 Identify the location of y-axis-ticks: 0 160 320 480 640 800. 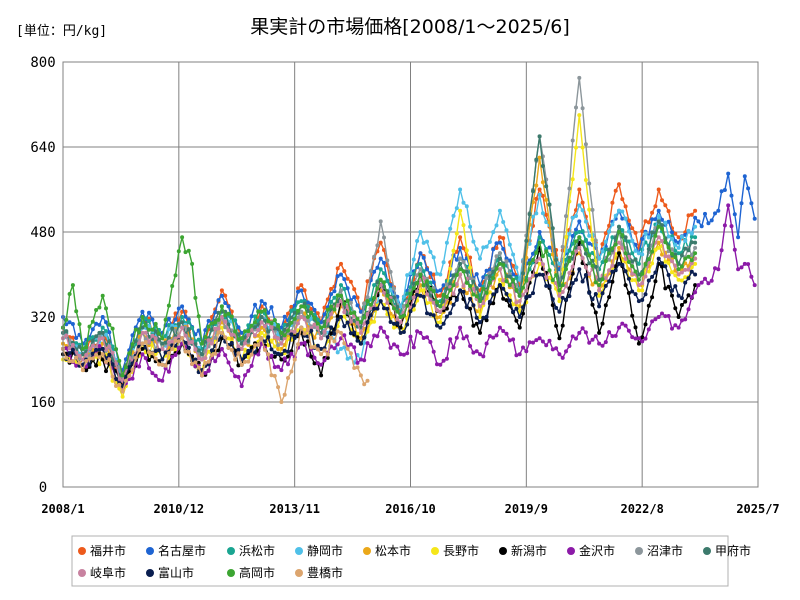
(42, 275).